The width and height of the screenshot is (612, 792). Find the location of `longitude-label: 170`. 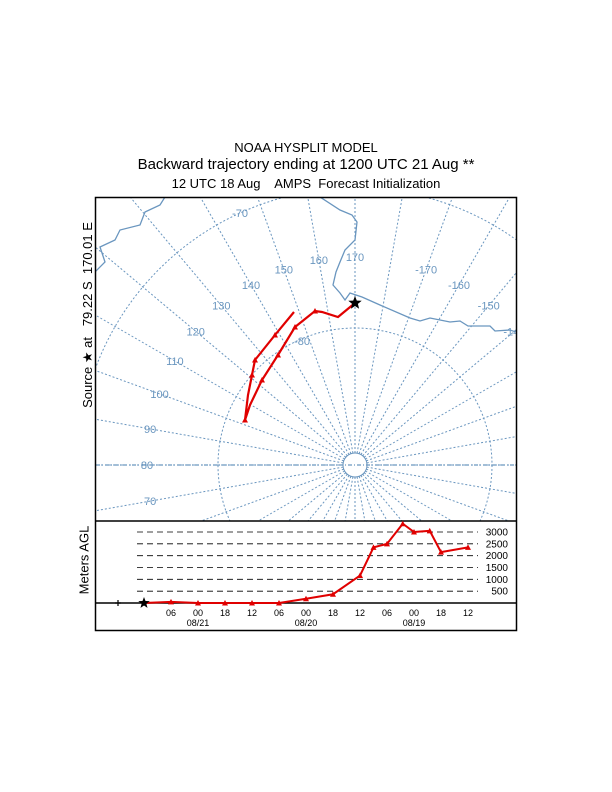

longitude-label: 170 is located at coordinates (355, 258).